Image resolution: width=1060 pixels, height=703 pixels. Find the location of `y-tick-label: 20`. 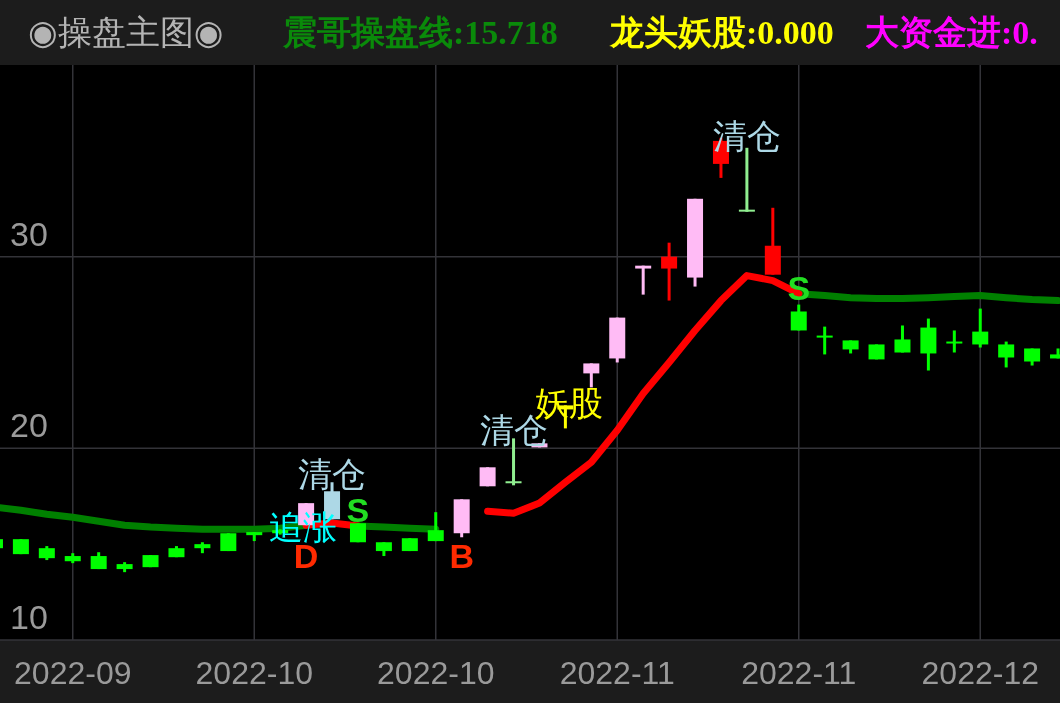

y-tick-label: 20 is located at coordinates (29, 425).